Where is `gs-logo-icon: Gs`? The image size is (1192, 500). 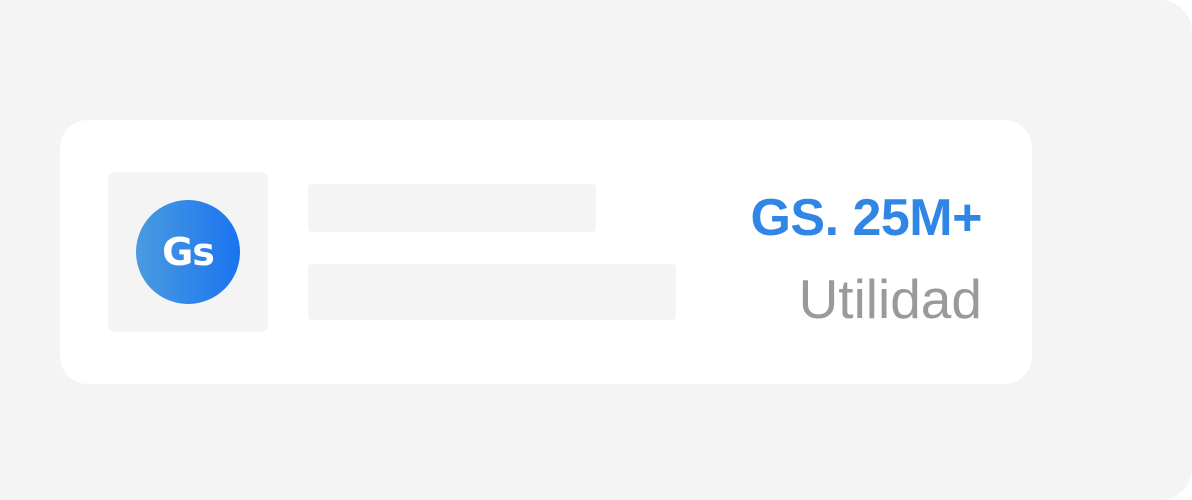
gs-logo-icon: Gs is located at coordinates (188, 252).